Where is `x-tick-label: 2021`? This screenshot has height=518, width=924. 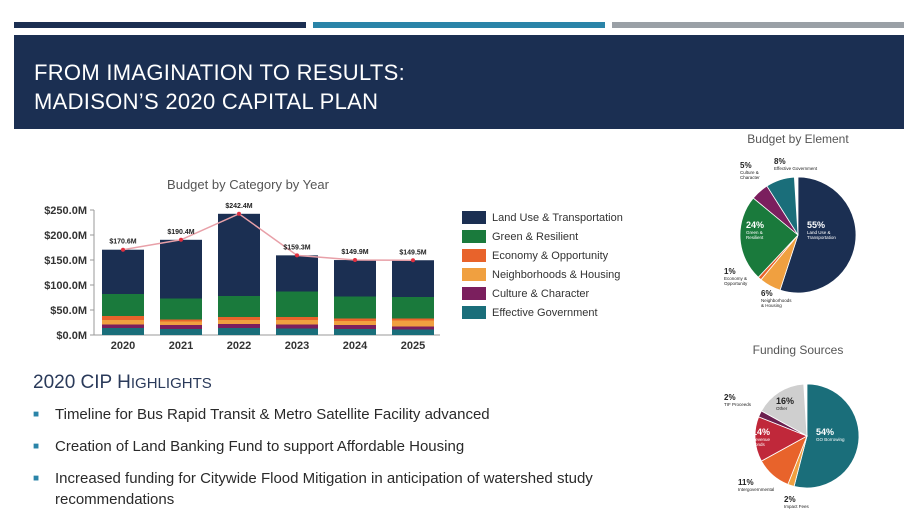
x-tick-label: 2021 is located at coordinates (181, 346).